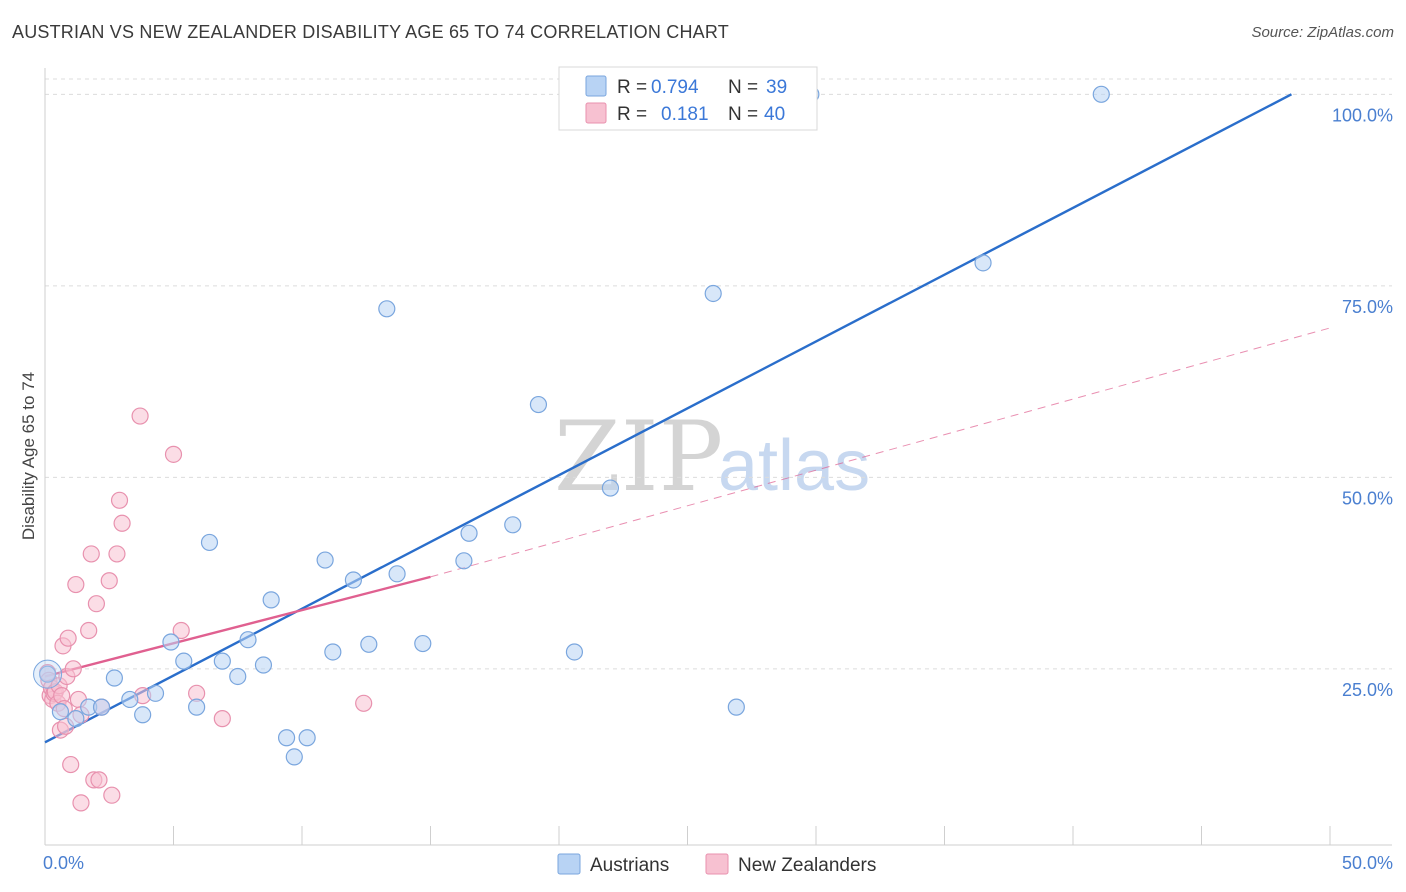  I want to click on legend-nz-r-label: R =, so click(632, 114).